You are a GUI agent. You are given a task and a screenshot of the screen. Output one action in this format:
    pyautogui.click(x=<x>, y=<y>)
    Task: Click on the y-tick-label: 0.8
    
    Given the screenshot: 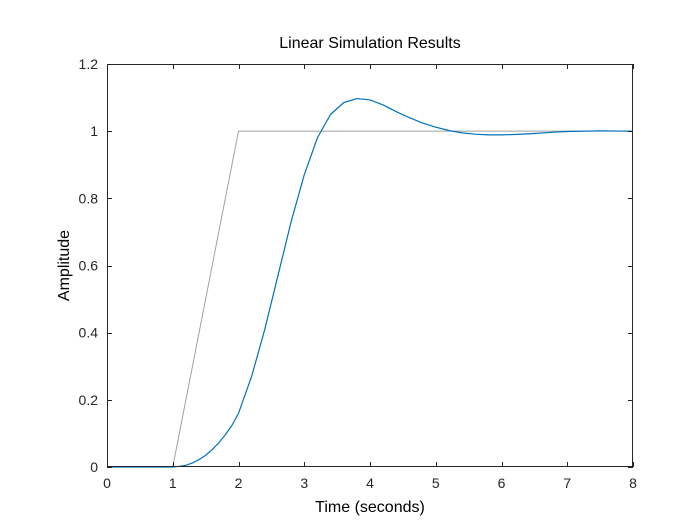 What is the action you would take?
    pyautogui.click(x=89, y=198)
    